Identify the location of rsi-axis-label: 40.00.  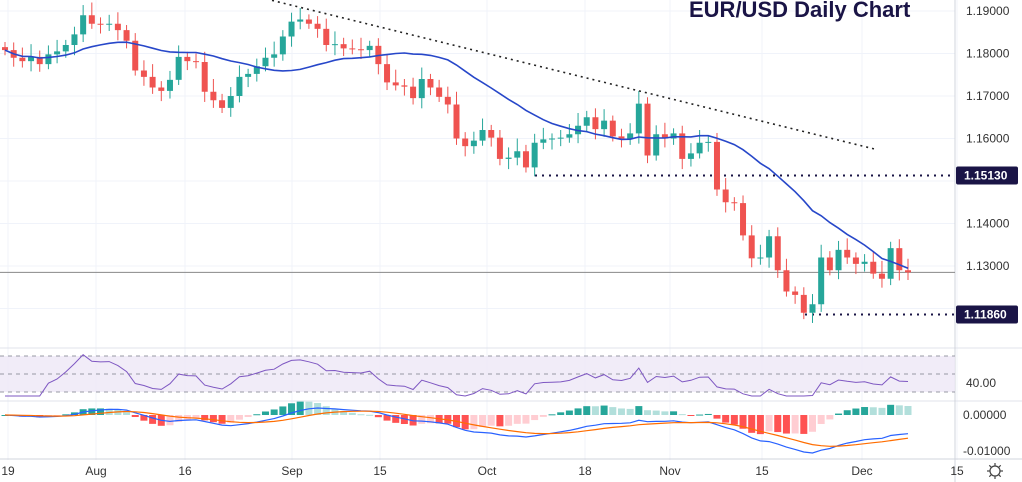
(981, 383).